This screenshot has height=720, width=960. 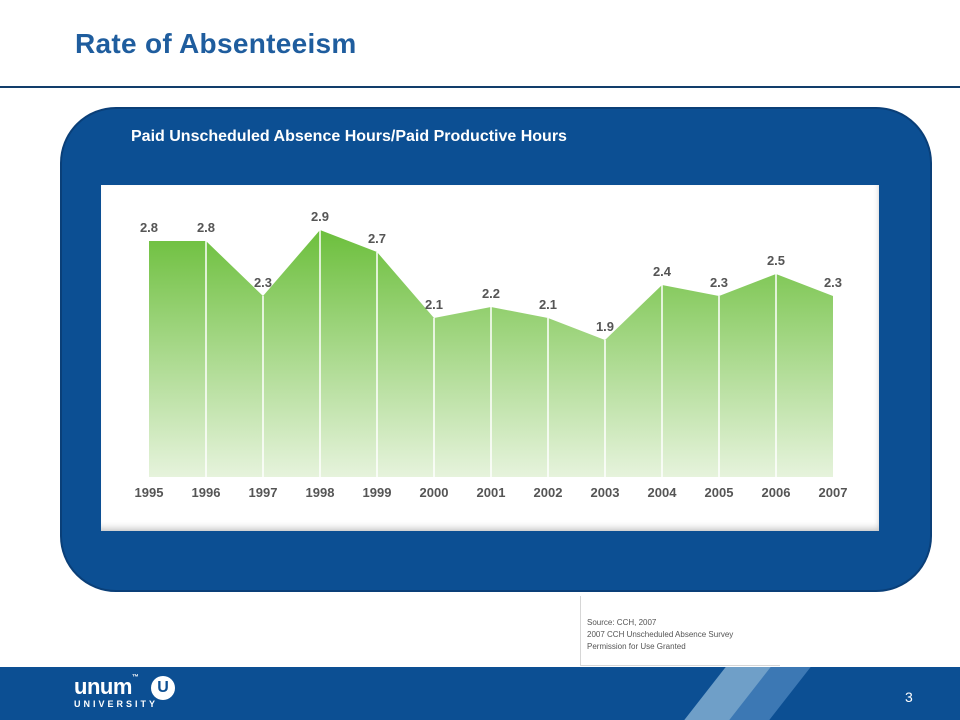 I want to click on data-label: 2.4, so click(x=662, y=271).